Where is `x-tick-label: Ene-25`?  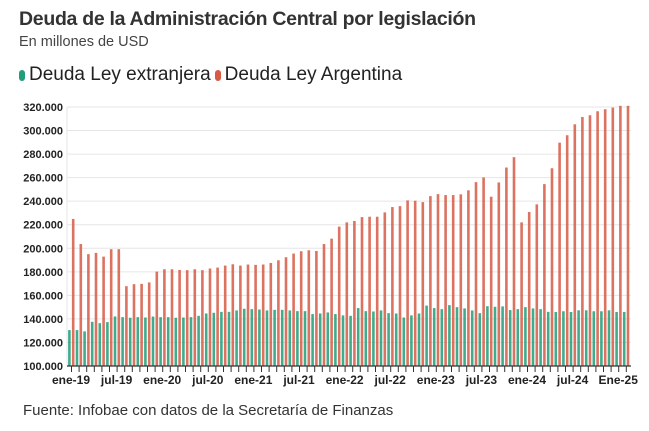 x-tick-label: Ene-25 is located at coordinates (619, 380).